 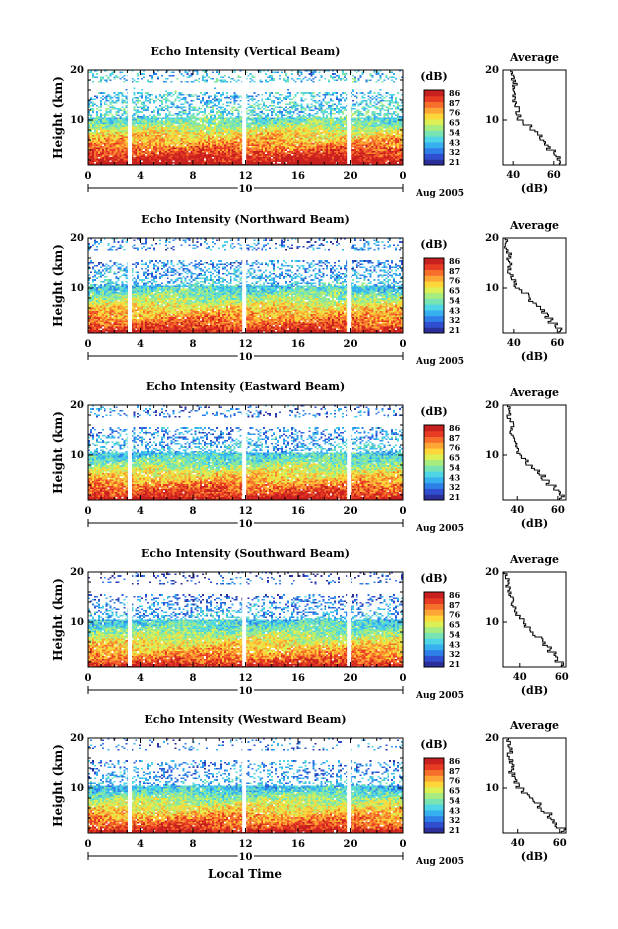 What do you see at coordinates (245, 386) in the screenshot?
I see `panel-title: Echo Intensity (Eastward Beam)` at bounding box center [245, 386].